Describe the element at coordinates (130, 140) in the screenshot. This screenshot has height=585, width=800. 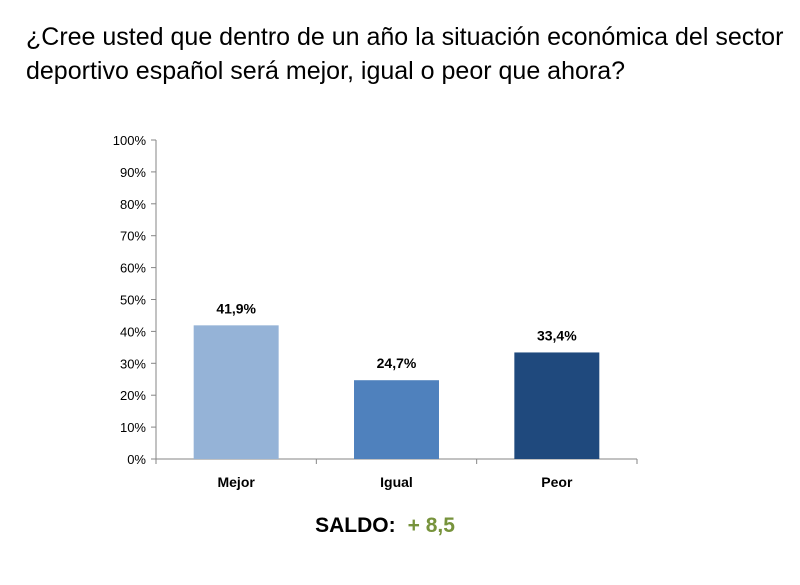
I see `y-tick-label: 100%` at that location.